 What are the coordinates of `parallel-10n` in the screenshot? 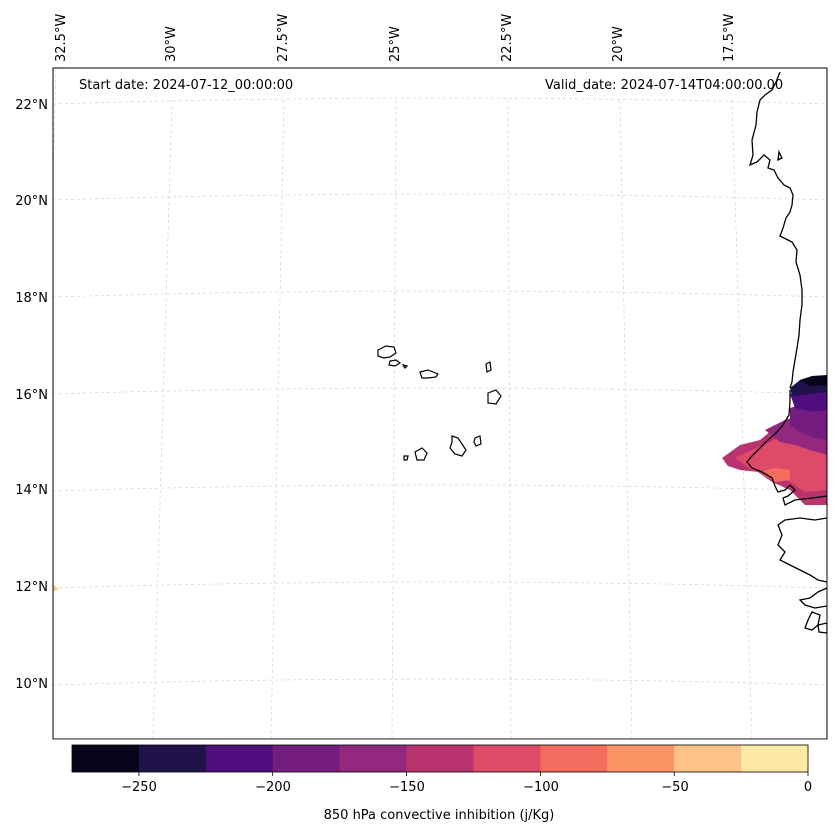 It's located at (440, 682).